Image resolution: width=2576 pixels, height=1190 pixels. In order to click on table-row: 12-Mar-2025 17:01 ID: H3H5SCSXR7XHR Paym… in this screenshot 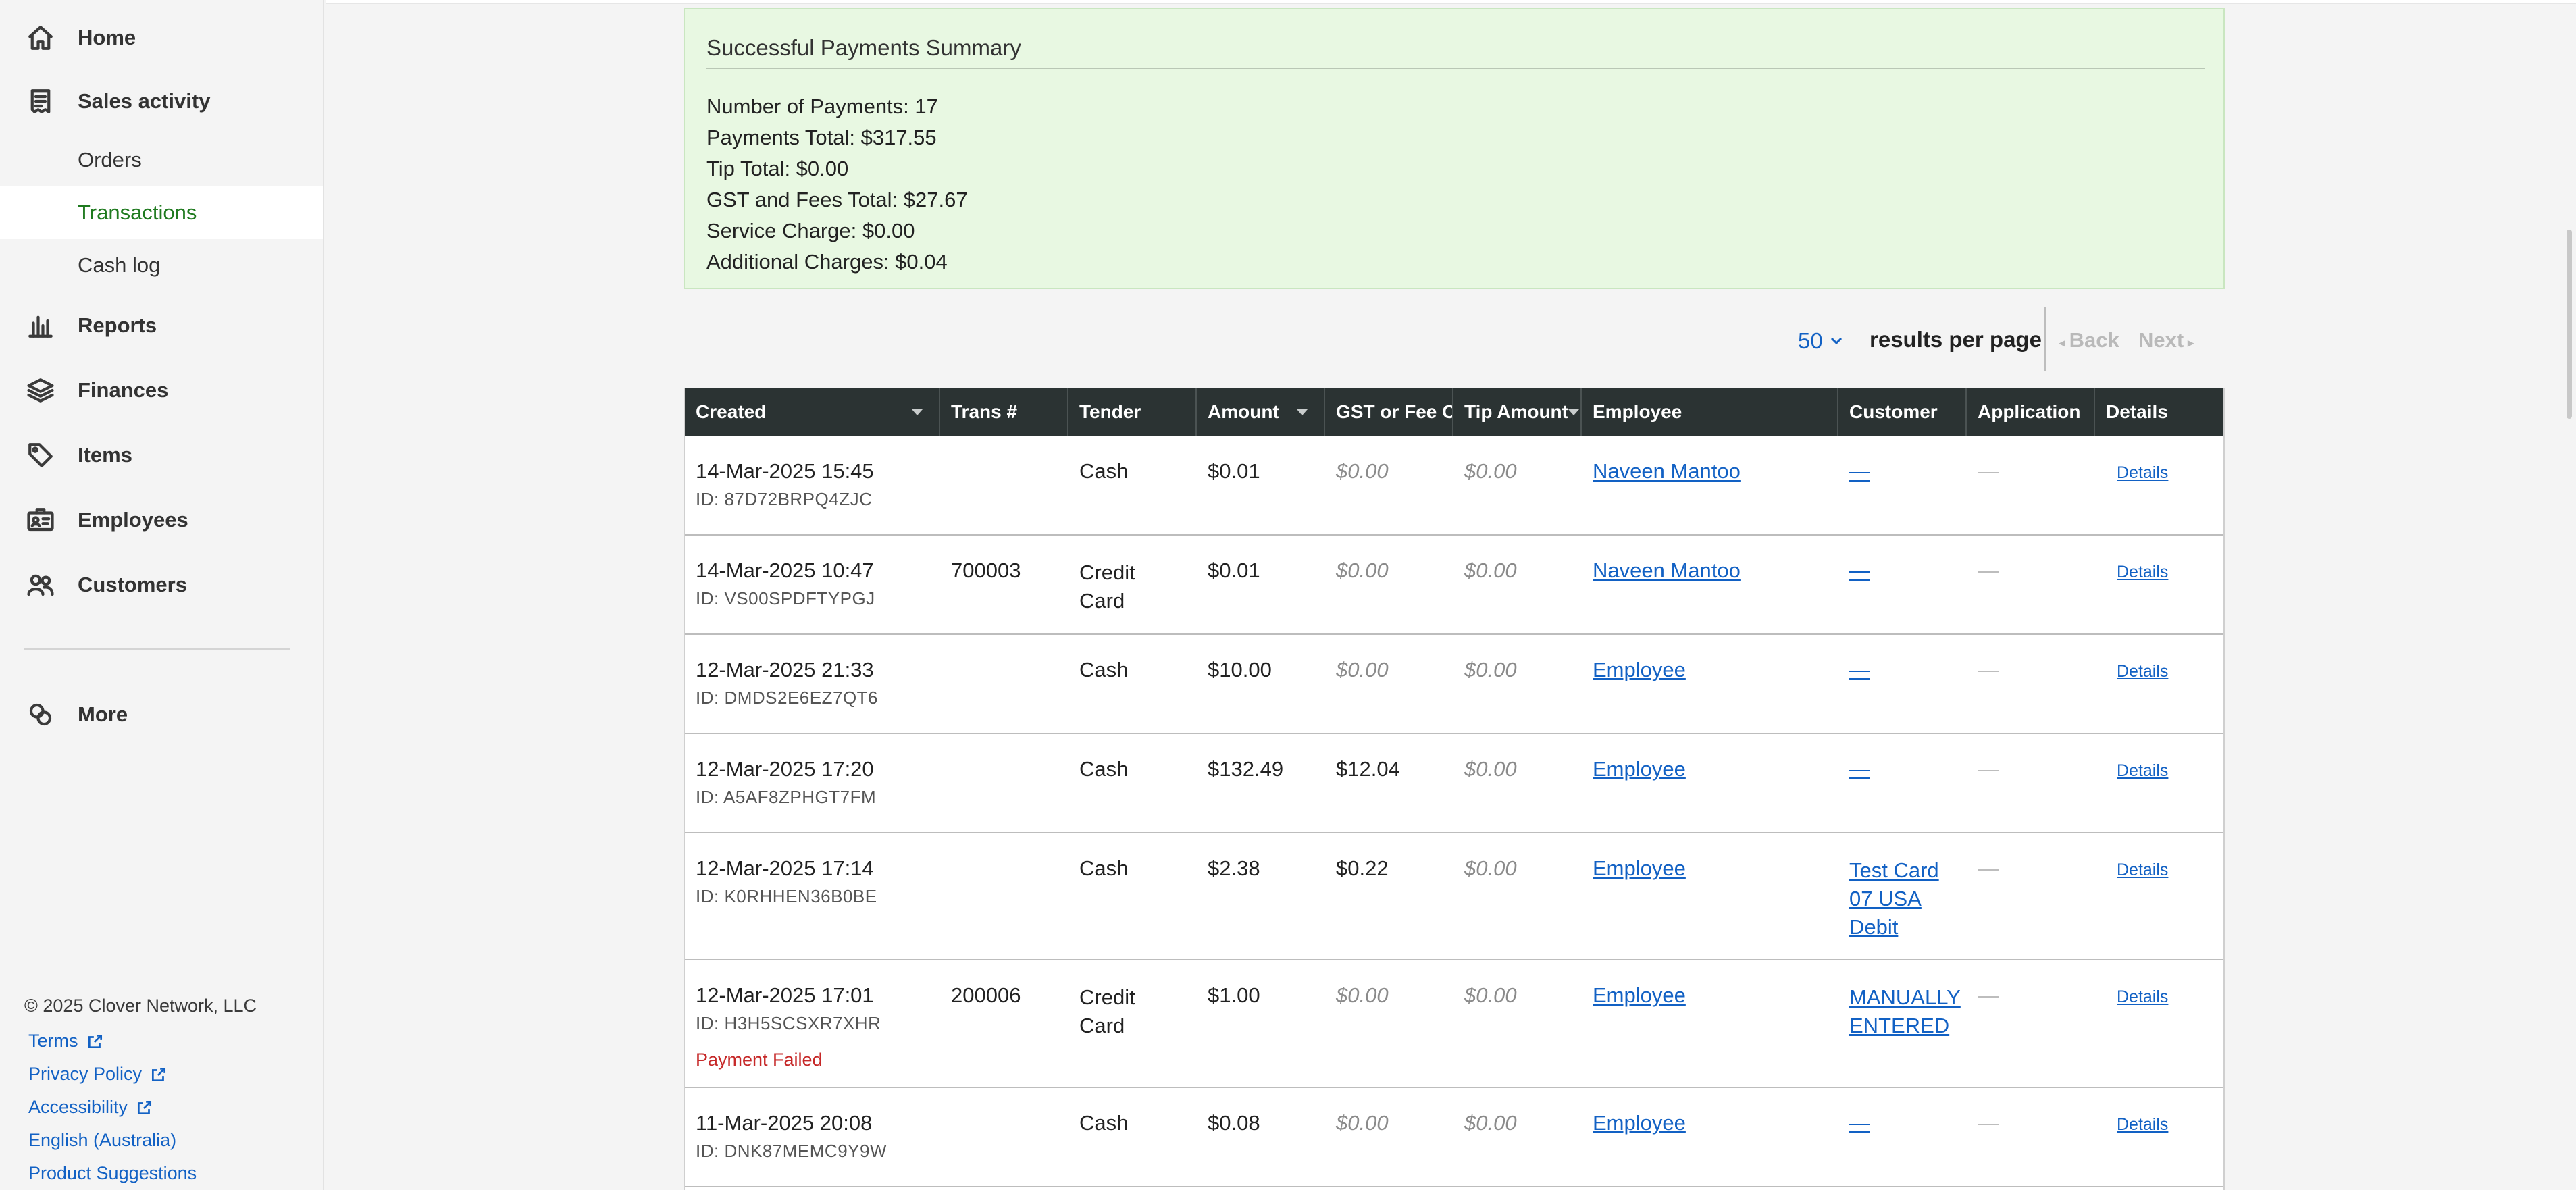, I will do `click(1454, 1024)`.